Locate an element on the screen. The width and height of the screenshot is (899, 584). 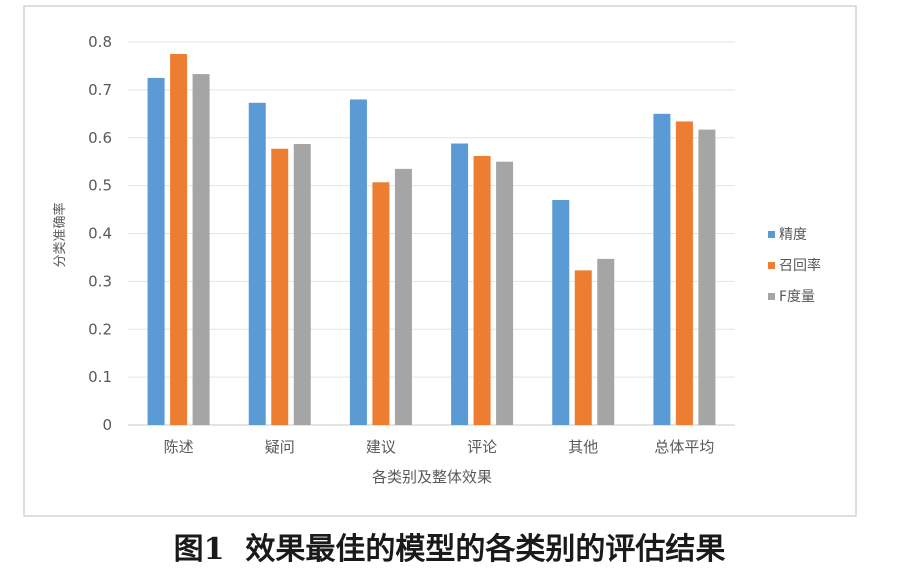
legend-label: F度量 is located at coordinates (797, 297).